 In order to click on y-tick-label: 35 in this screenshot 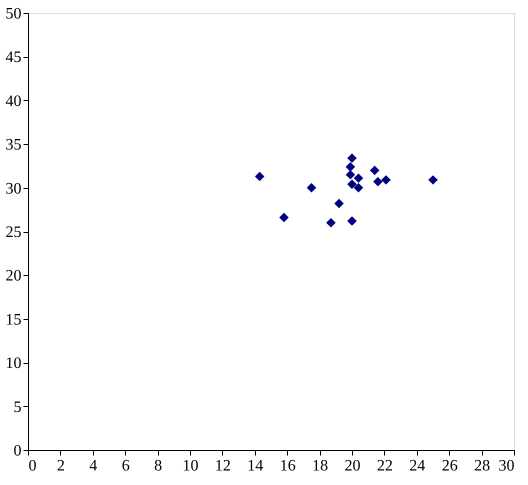, I will do `click(14, 145)`.